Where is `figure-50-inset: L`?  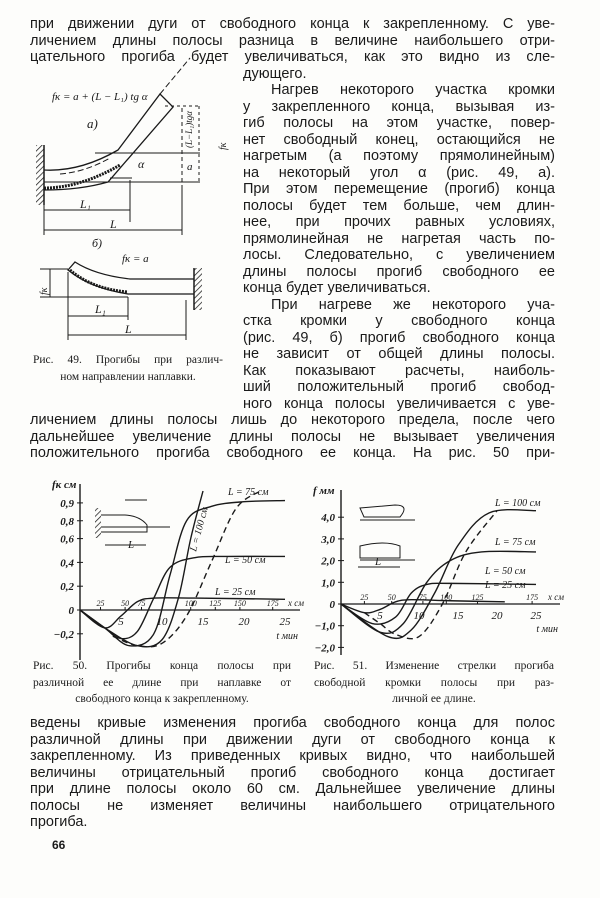
figure-50-inset: L is located at coordinates (132, 525).